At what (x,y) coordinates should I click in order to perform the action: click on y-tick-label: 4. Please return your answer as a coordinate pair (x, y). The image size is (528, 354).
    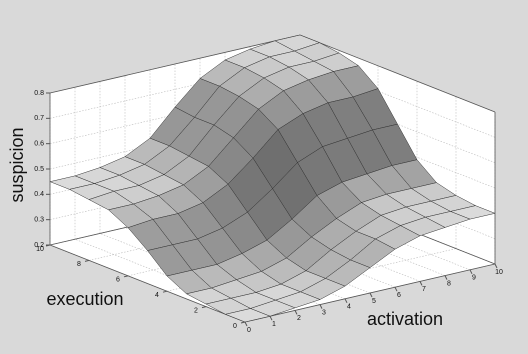
    Looking at the image, I should click on (157, 295).